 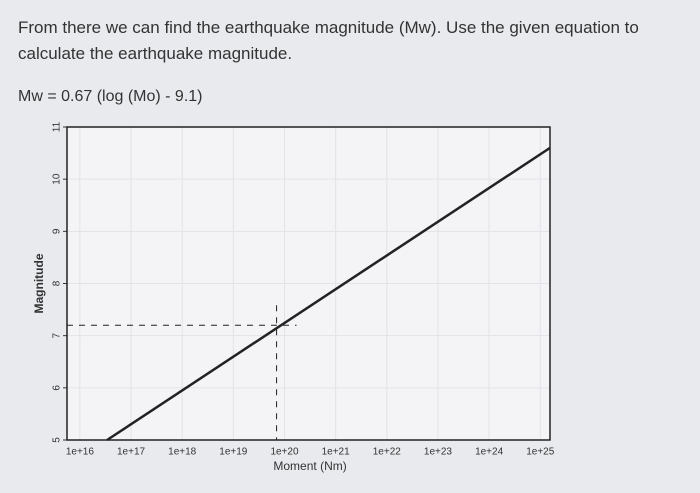 What do you see at coordinates (182, 452) in the screenshot?
I see `x-tick-label: 1e+18` at bounding box center [182, 452].